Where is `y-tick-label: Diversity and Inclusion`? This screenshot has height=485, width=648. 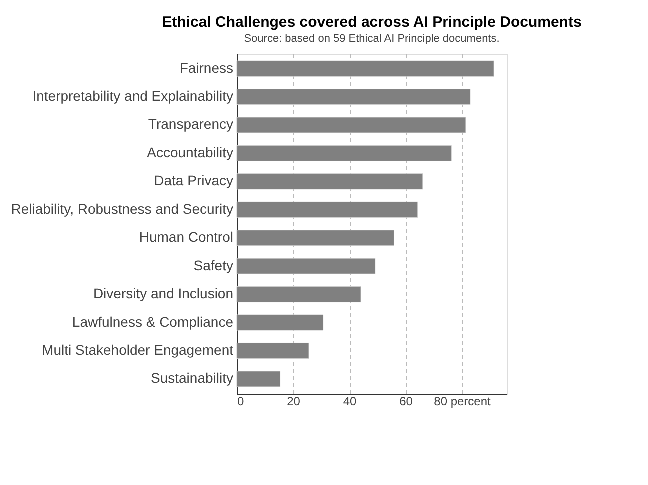
y-tick-label: Diversity and Inclusion is located at coordinates (163, 294).